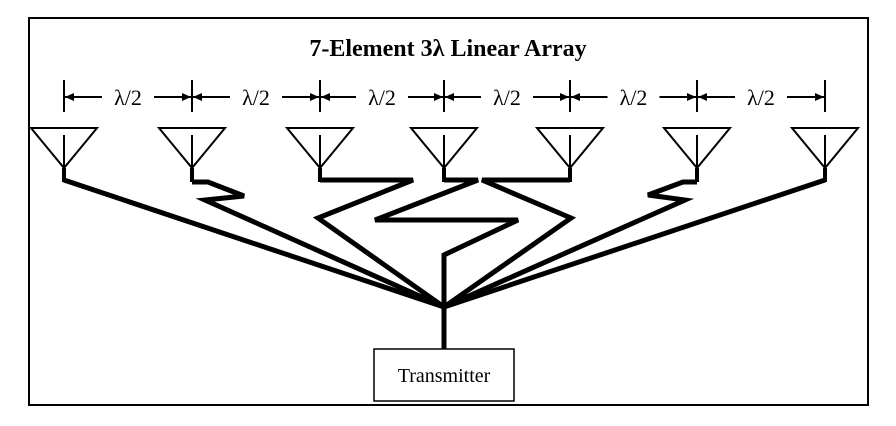  I want to click on transmitter-box: Transmitter, so click(444, 375).